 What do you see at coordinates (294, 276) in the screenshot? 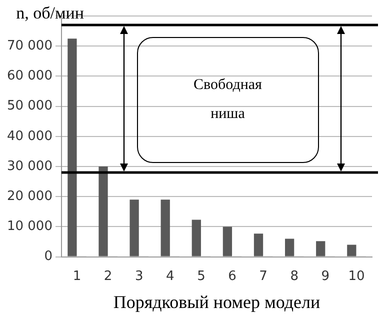
I see `x-tick-label: 8` at bounding box center [294, 276].